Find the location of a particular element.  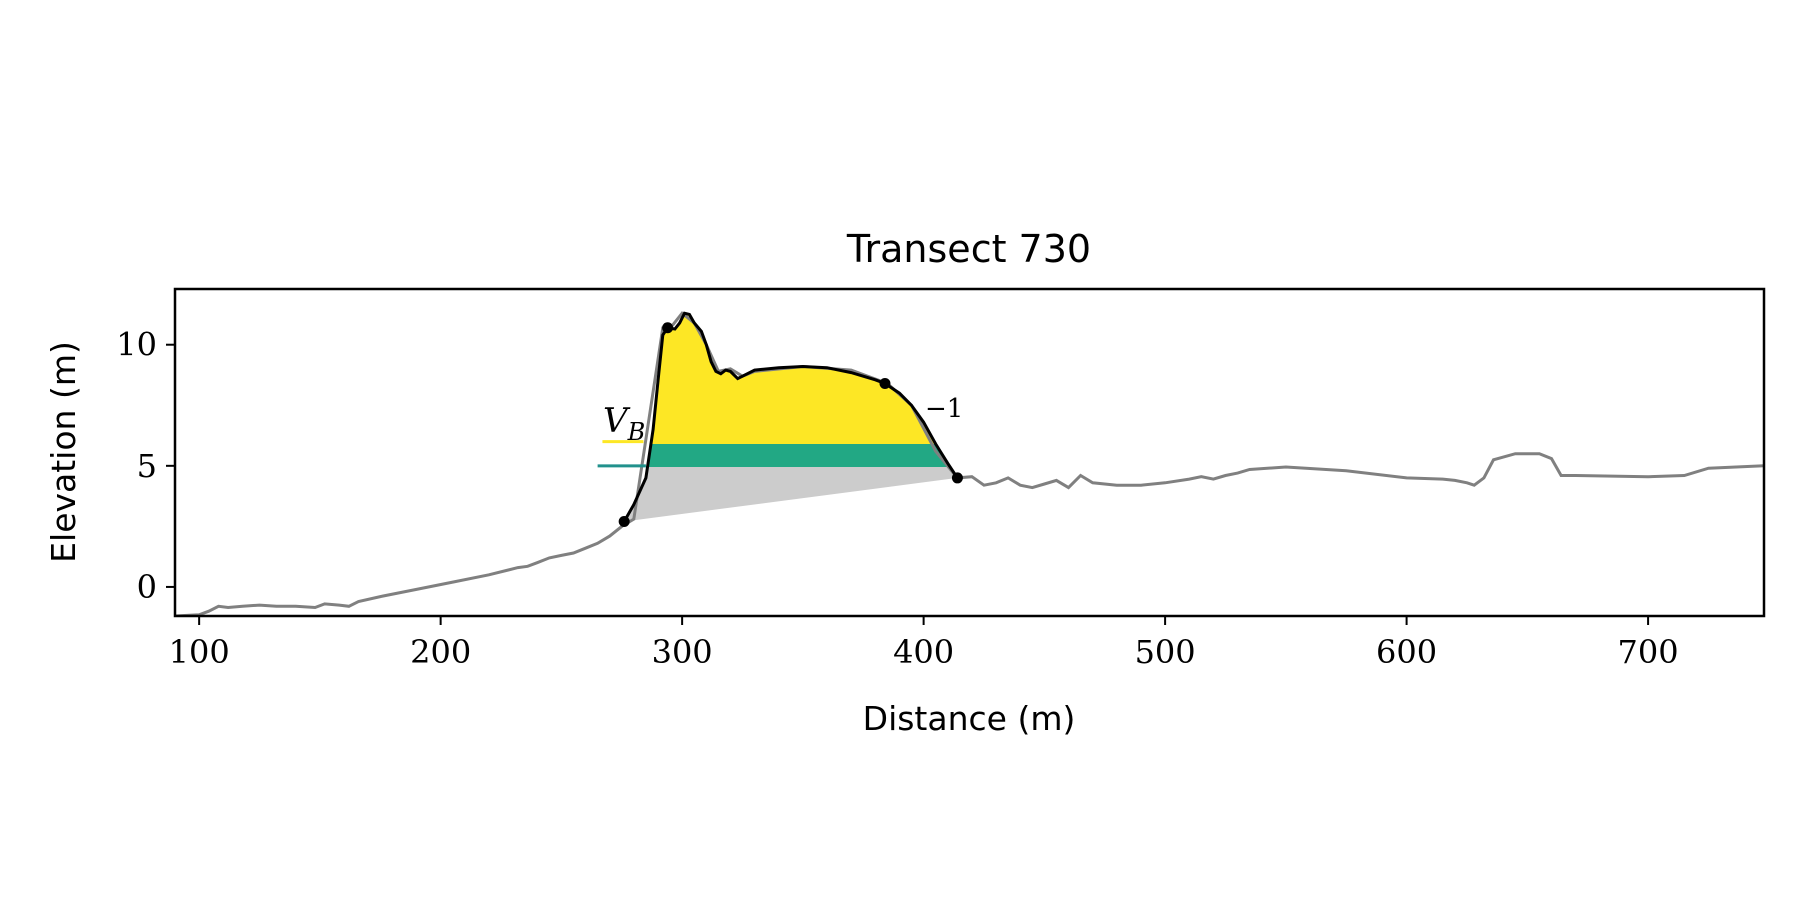

volume-annotation-text: V is located at coordinates (617, 421).